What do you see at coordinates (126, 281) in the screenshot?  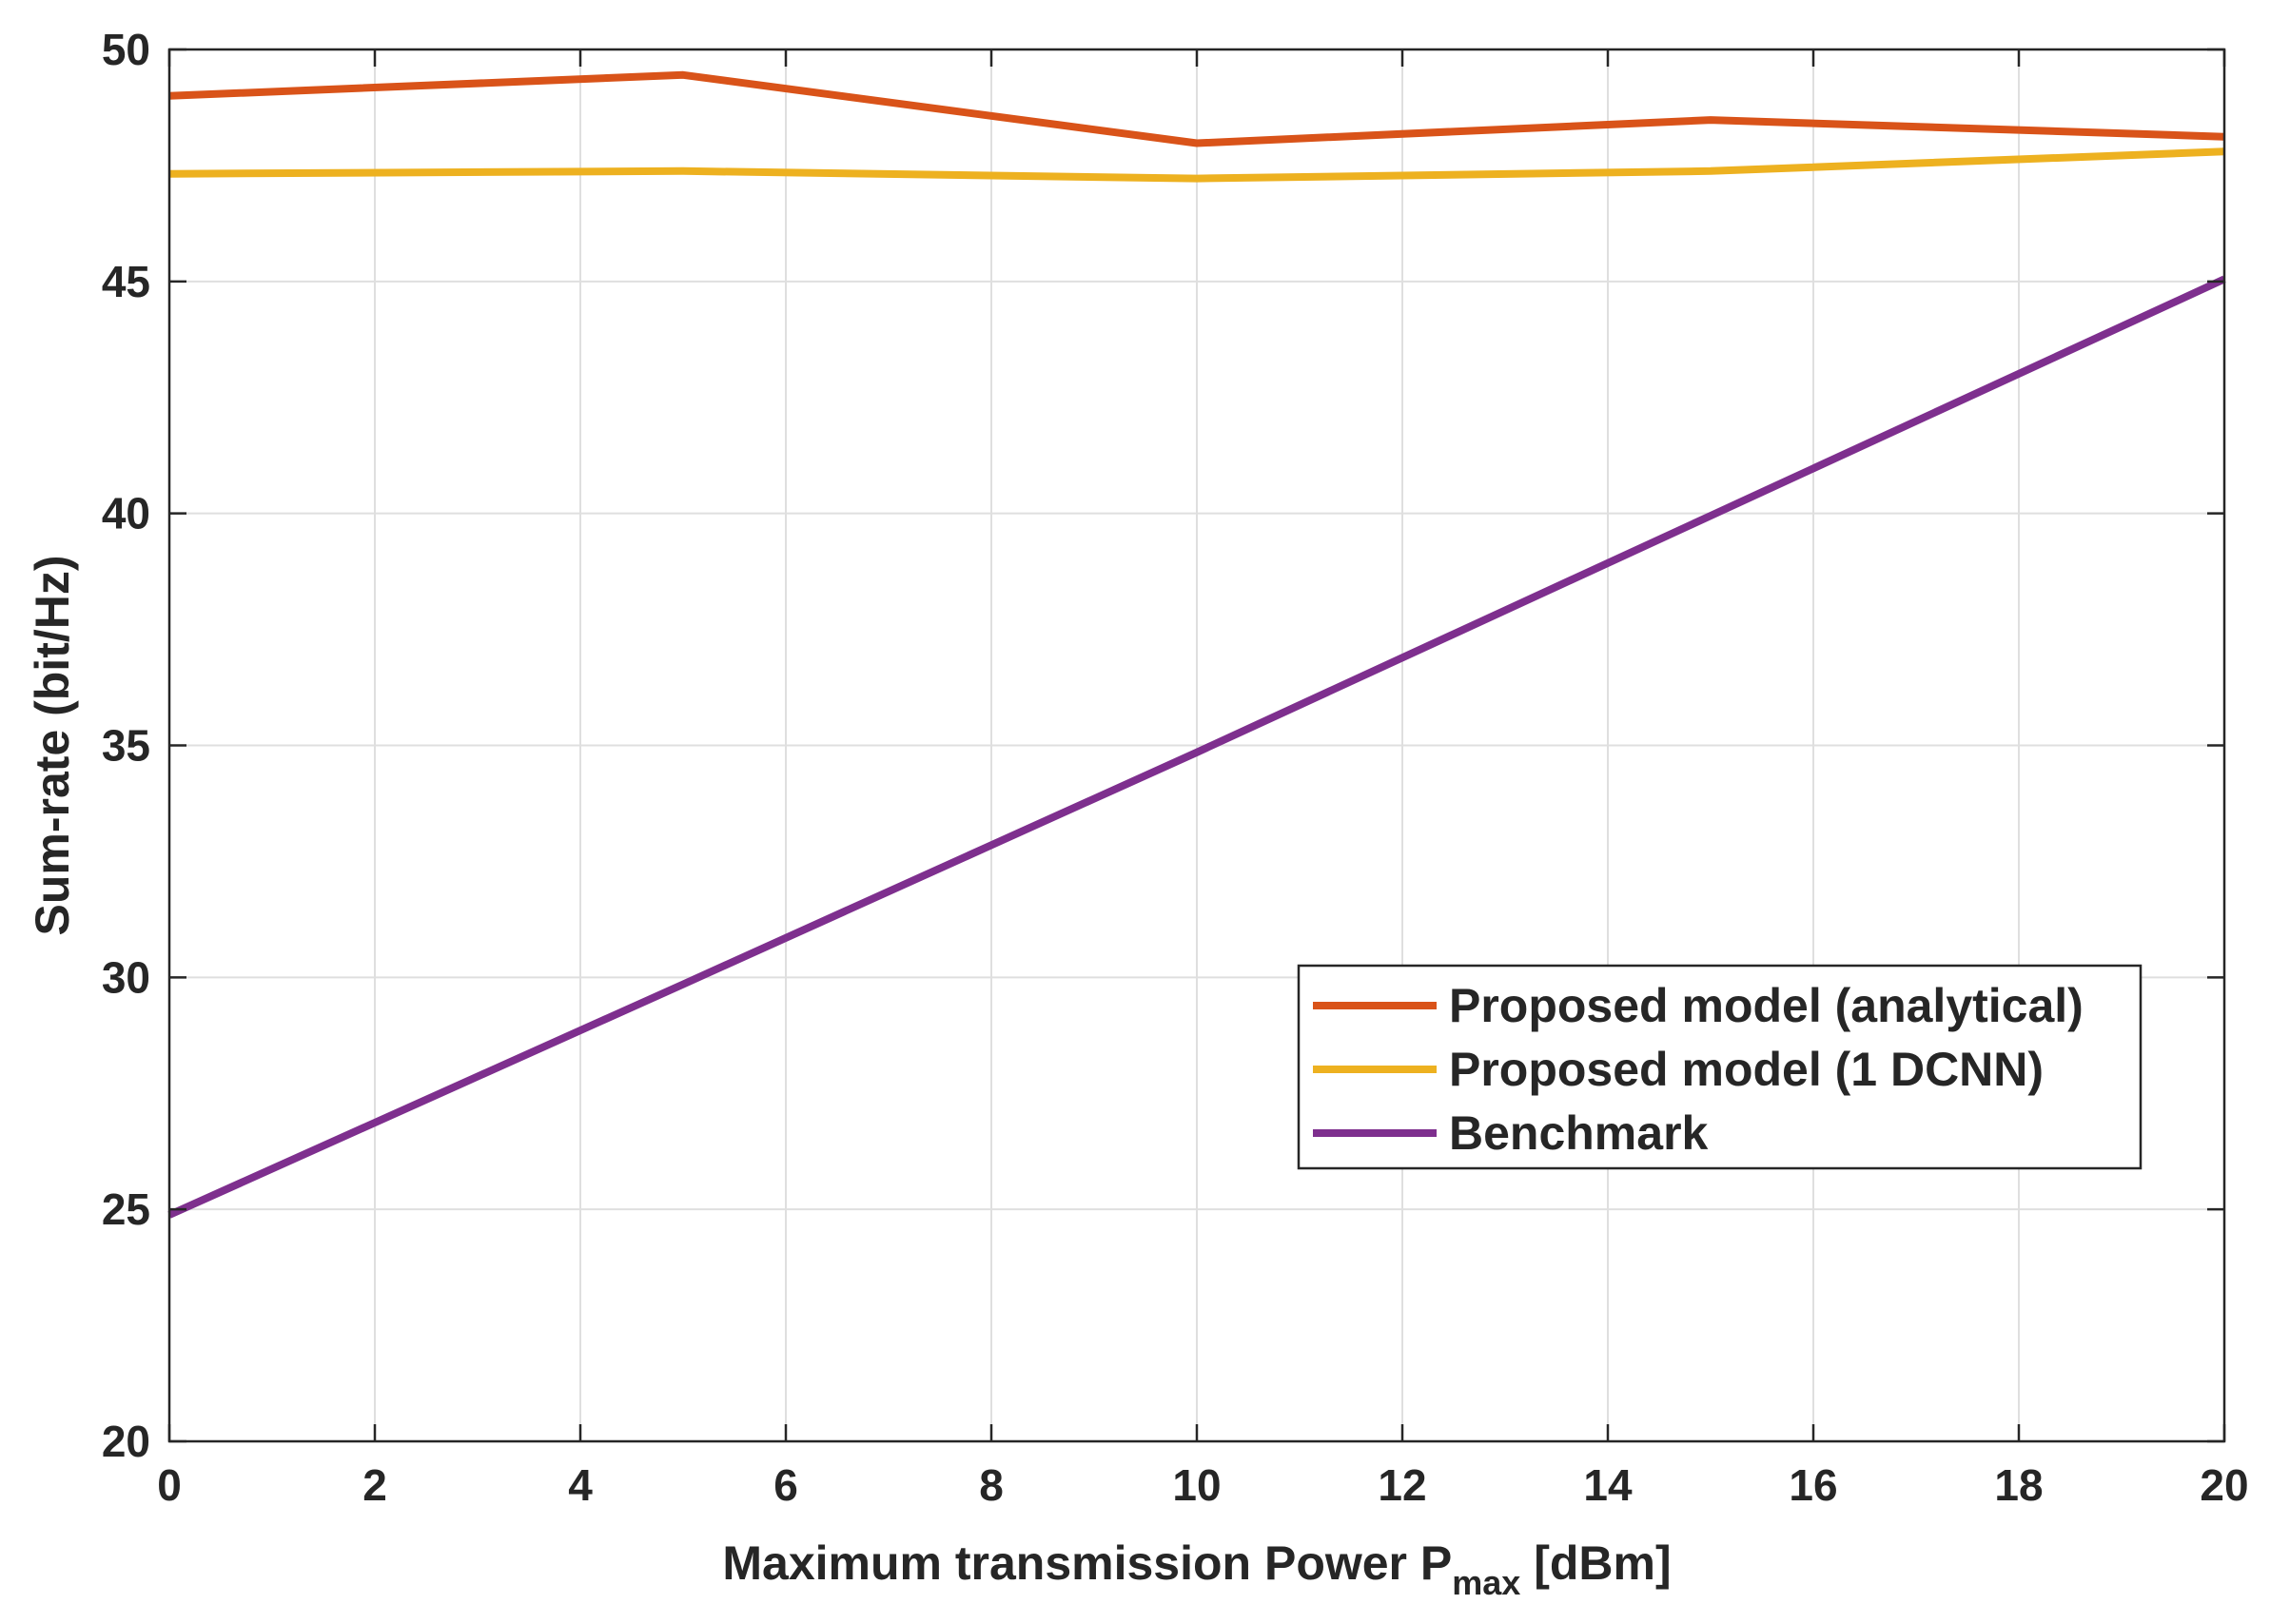 I see `y-tick-label: 45` at bounding box center [126, 281].